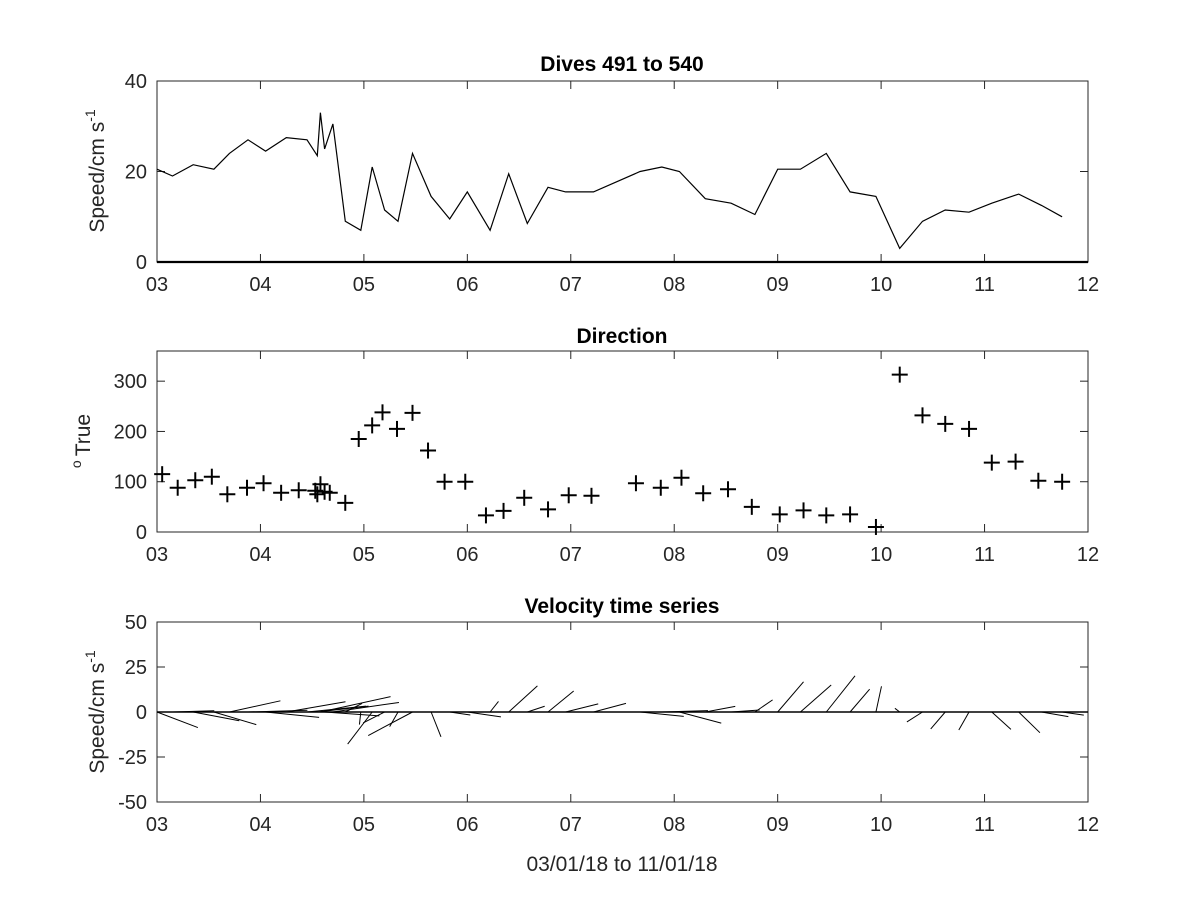 The height and width of the screenshot is (900, 1200). I want to click on speed-panel-ylabel-superscript: -1, so click(90, 115).